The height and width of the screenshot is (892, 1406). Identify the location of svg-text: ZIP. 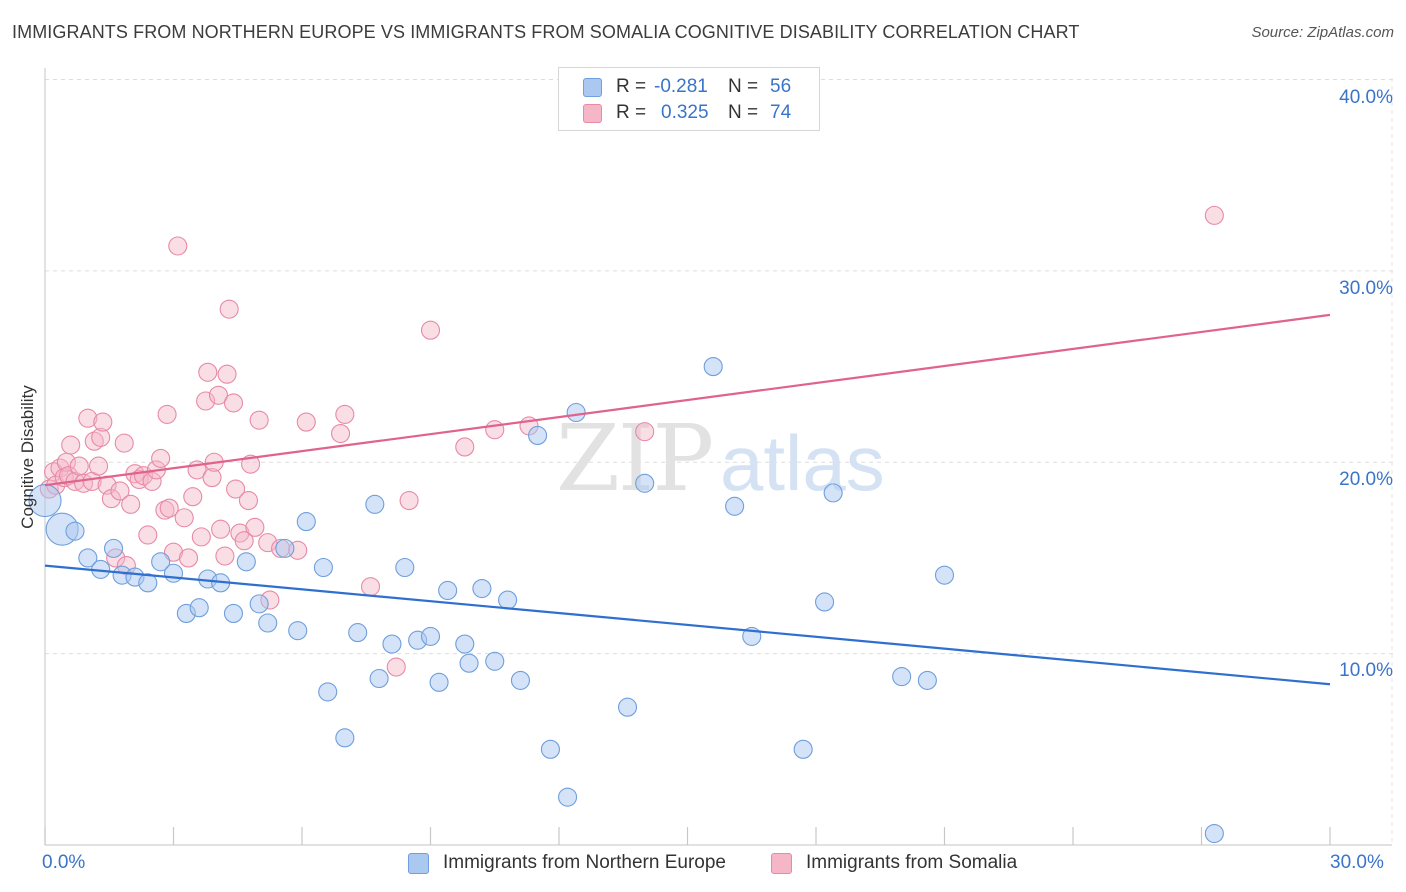
(634, 458).